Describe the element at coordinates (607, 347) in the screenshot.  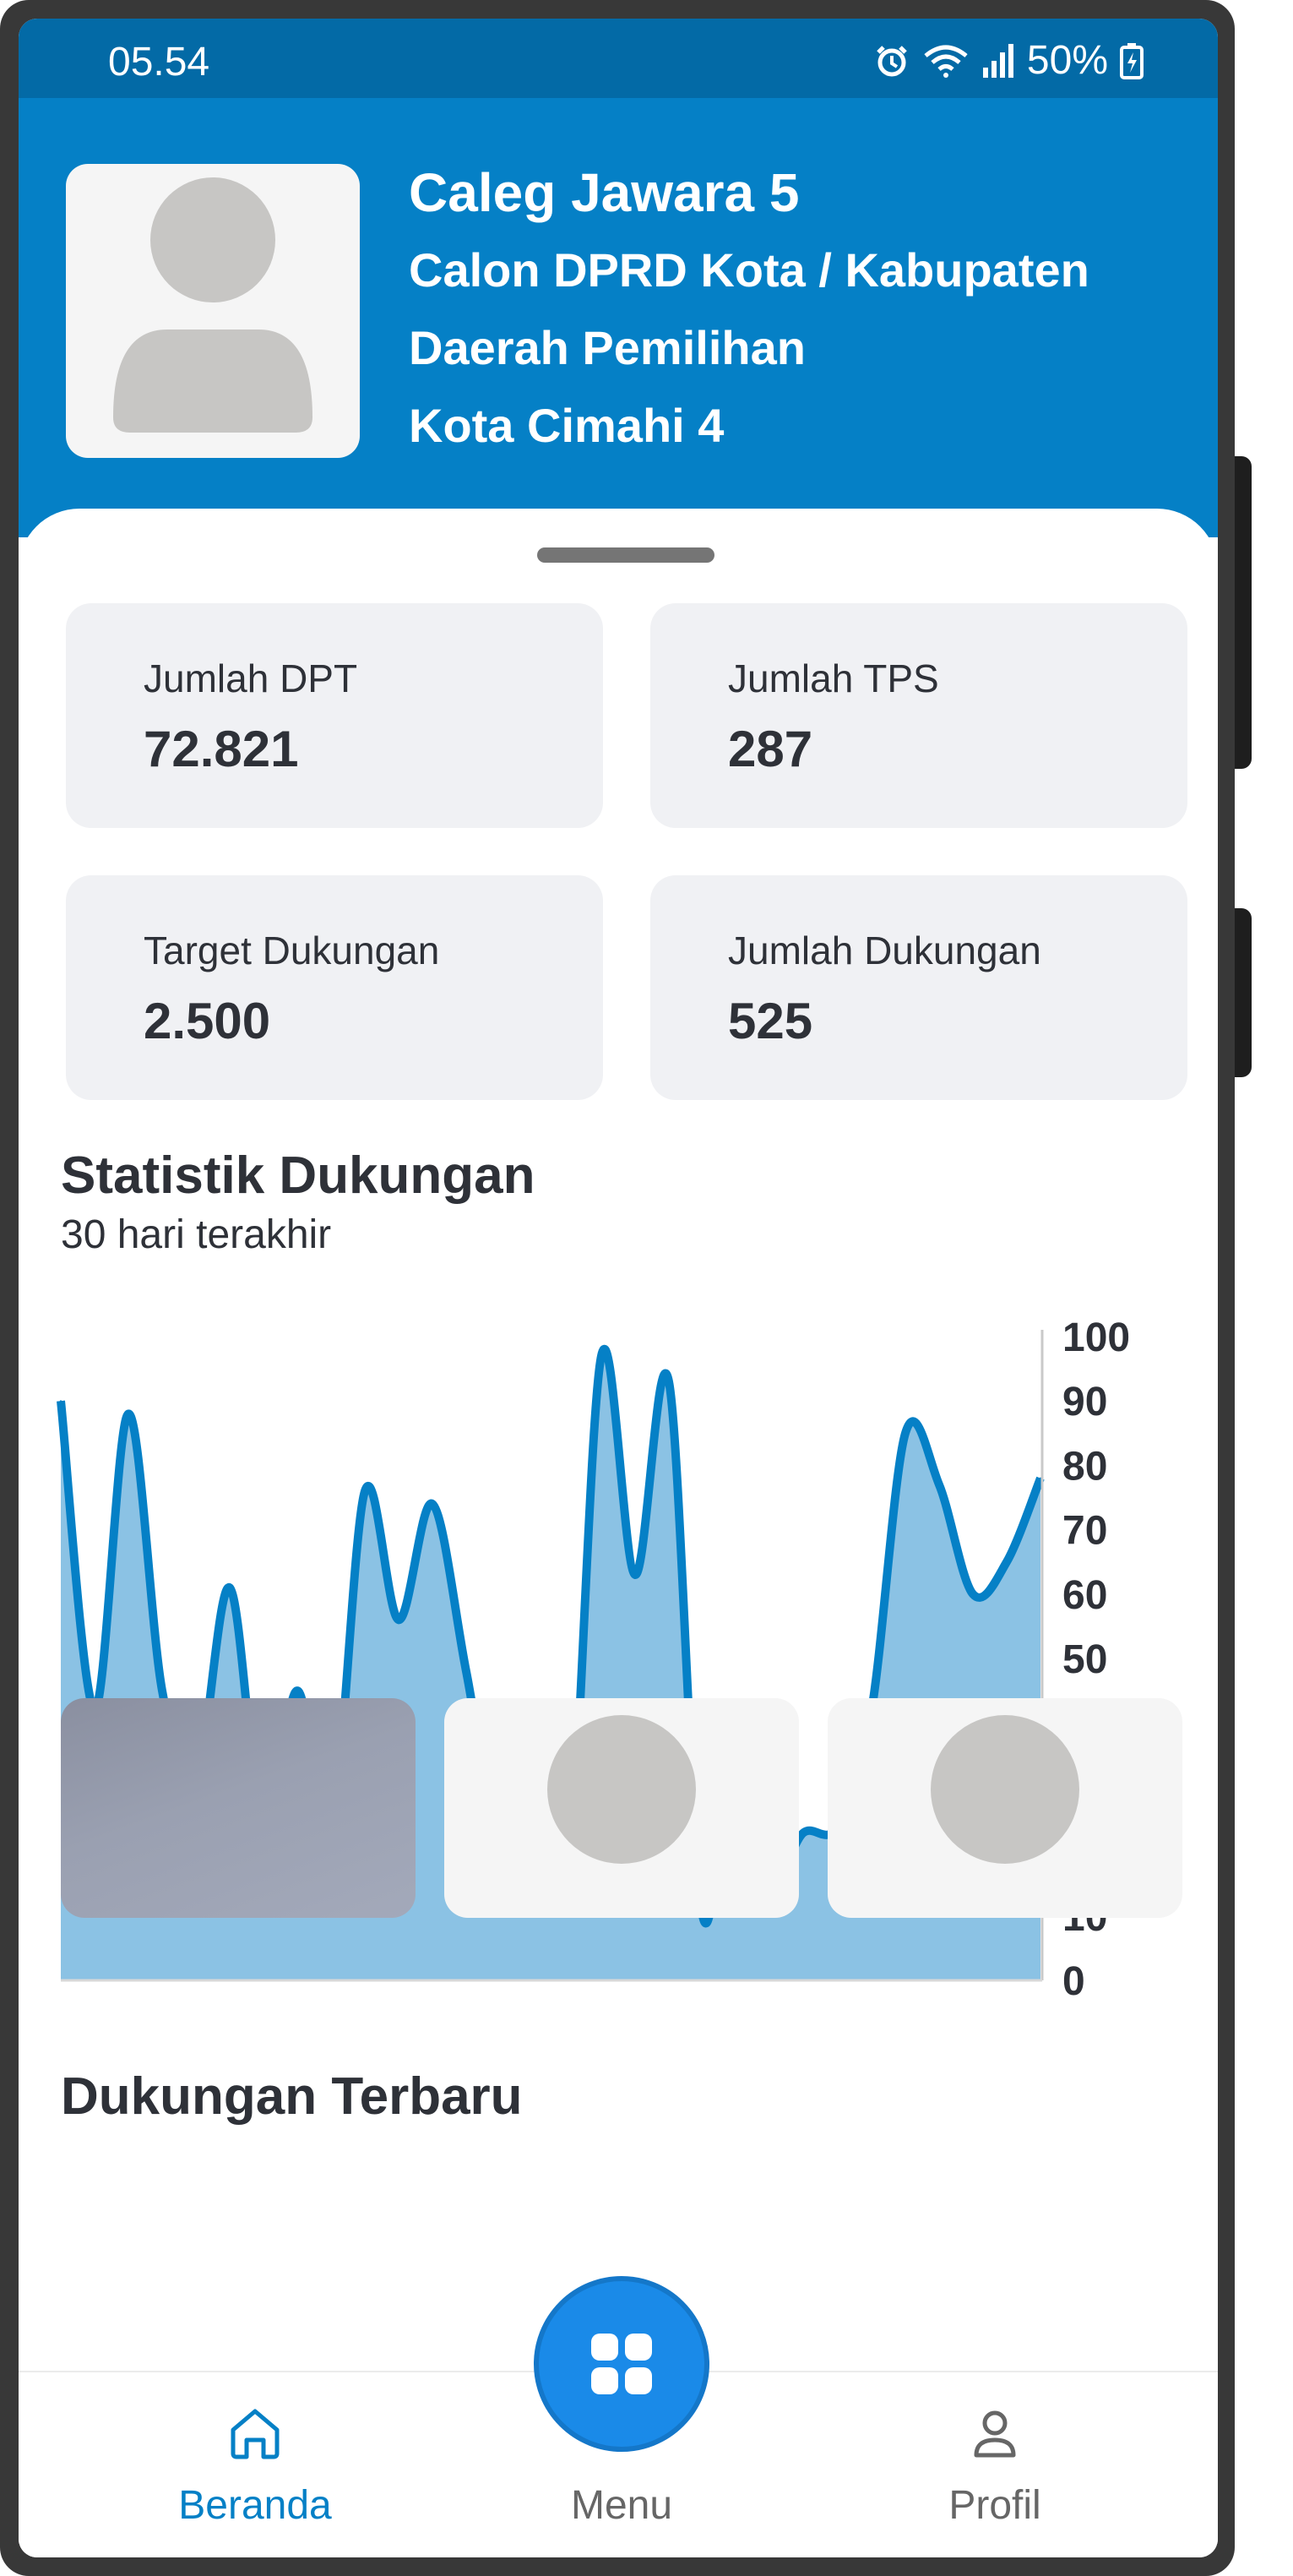
I see `electoral-district-label: Daerah Pemilihan` at that location.